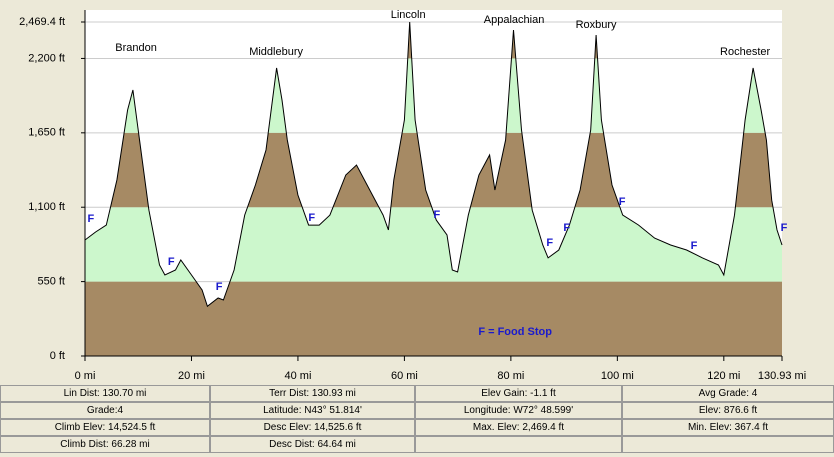  What do you see at coordinates (514, 20) in the screenshot?
I see `town-label: Appalachian` at bounding box center [514, 20].